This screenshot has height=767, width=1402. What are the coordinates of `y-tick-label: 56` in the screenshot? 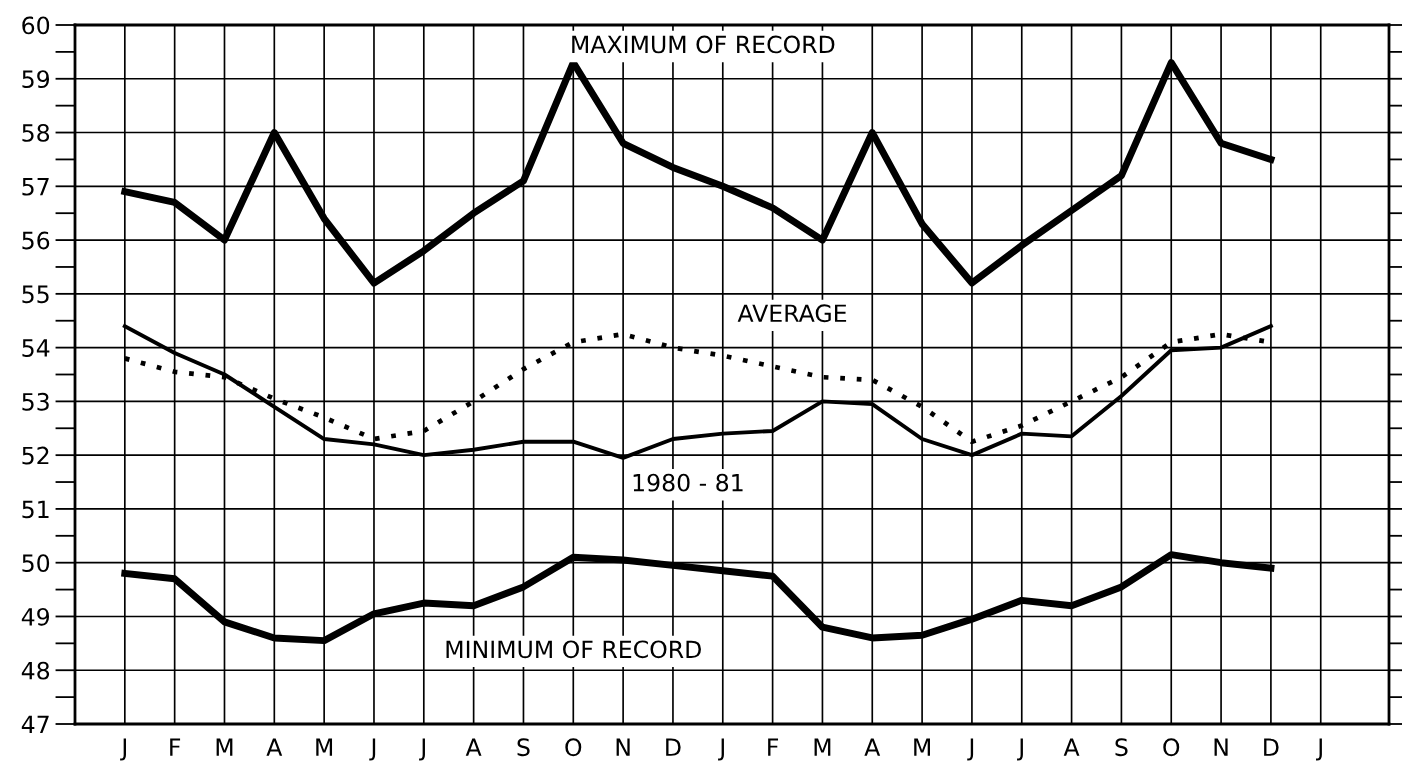 It's located at (36, 240).